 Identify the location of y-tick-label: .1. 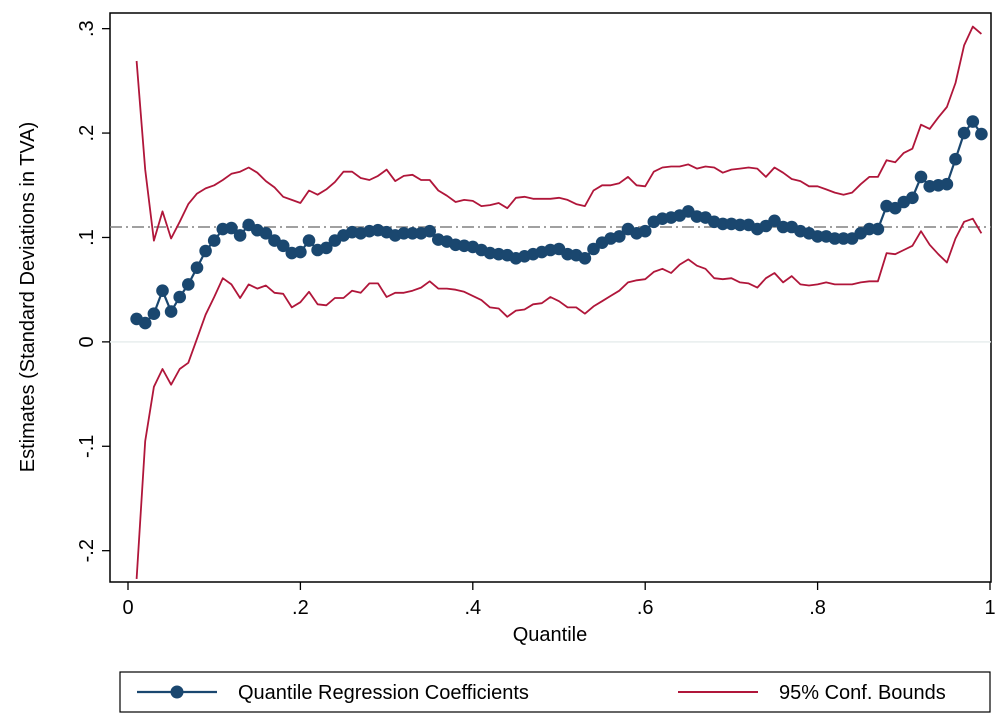
(87, 237).